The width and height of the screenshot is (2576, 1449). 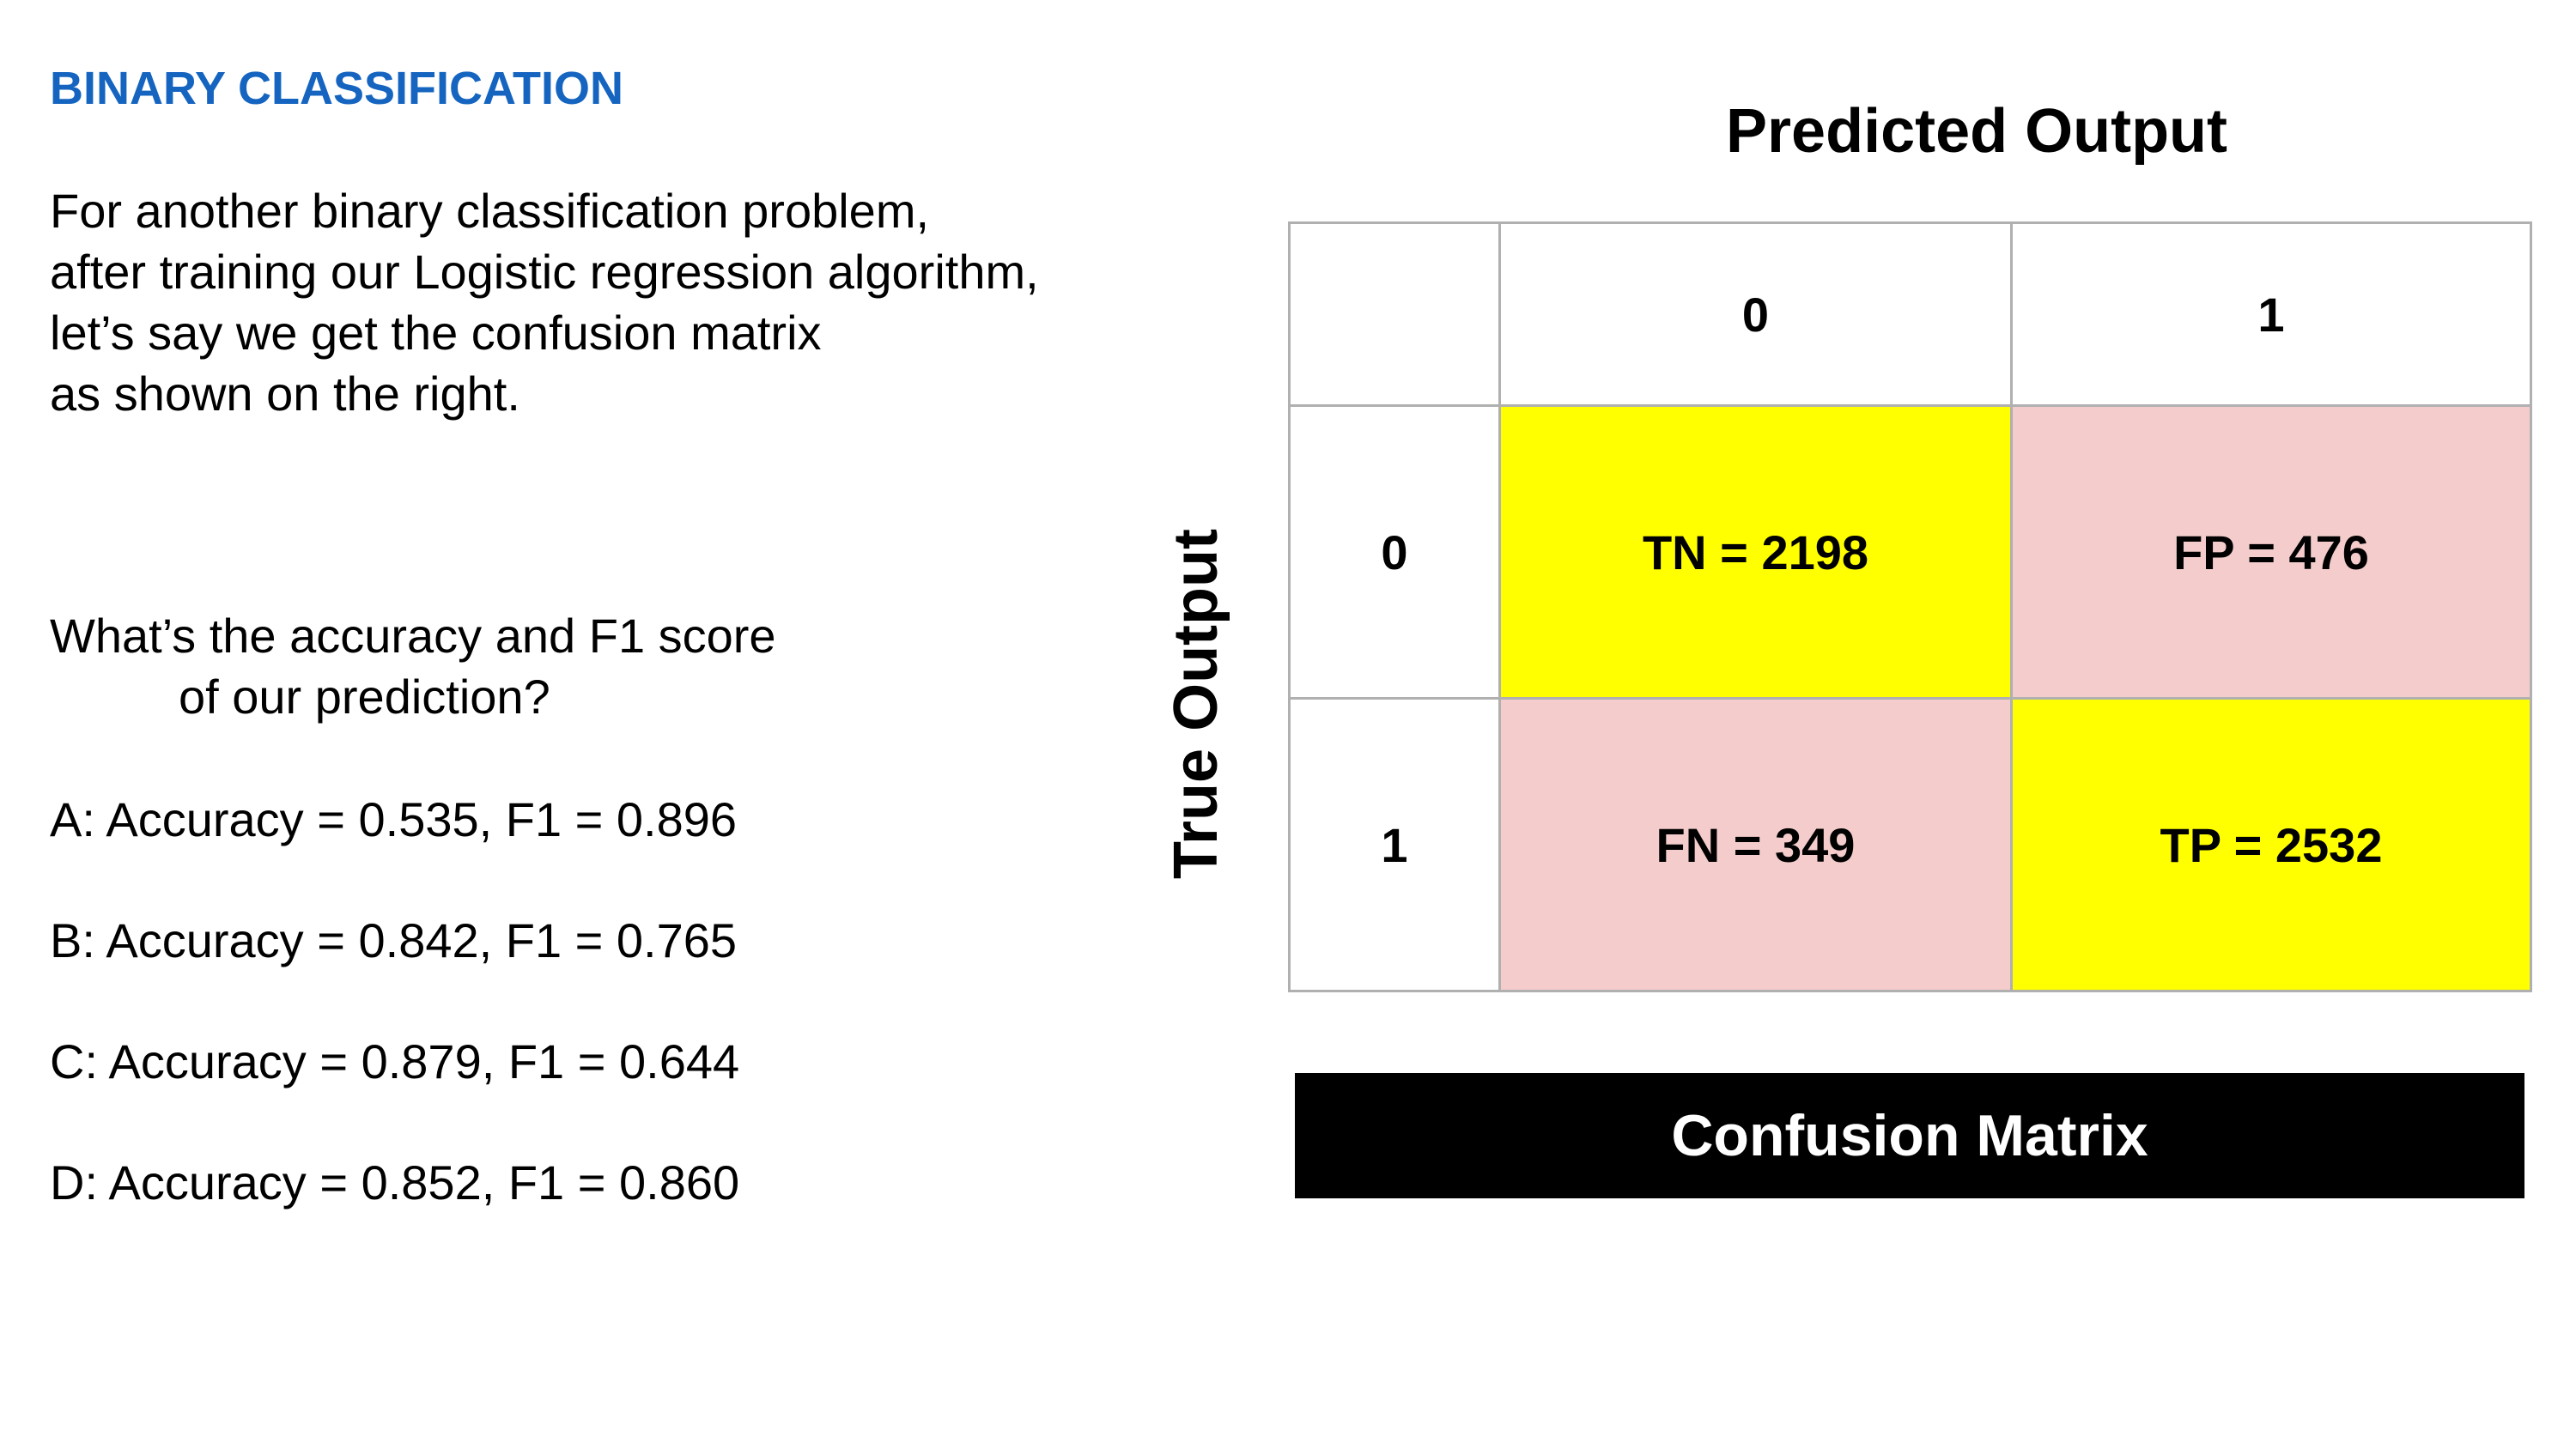 I want to click on row-header-0: 0, so click(x=1396, y=553).